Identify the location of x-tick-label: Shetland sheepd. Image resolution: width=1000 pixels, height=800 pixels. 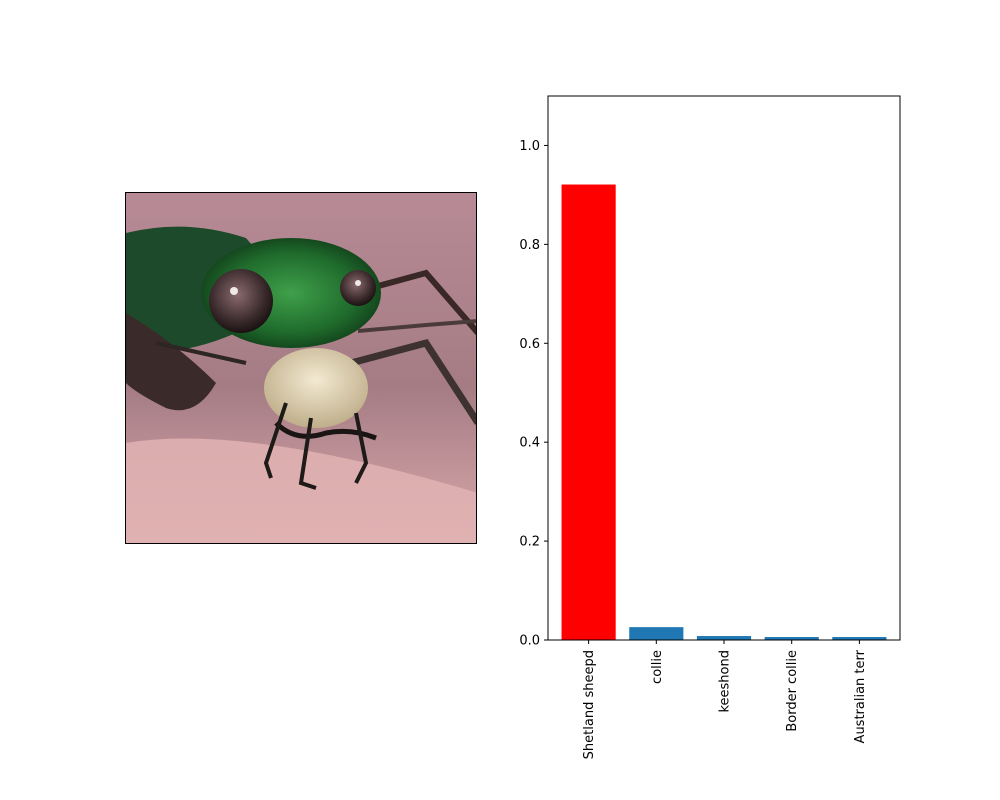
(589, 704).